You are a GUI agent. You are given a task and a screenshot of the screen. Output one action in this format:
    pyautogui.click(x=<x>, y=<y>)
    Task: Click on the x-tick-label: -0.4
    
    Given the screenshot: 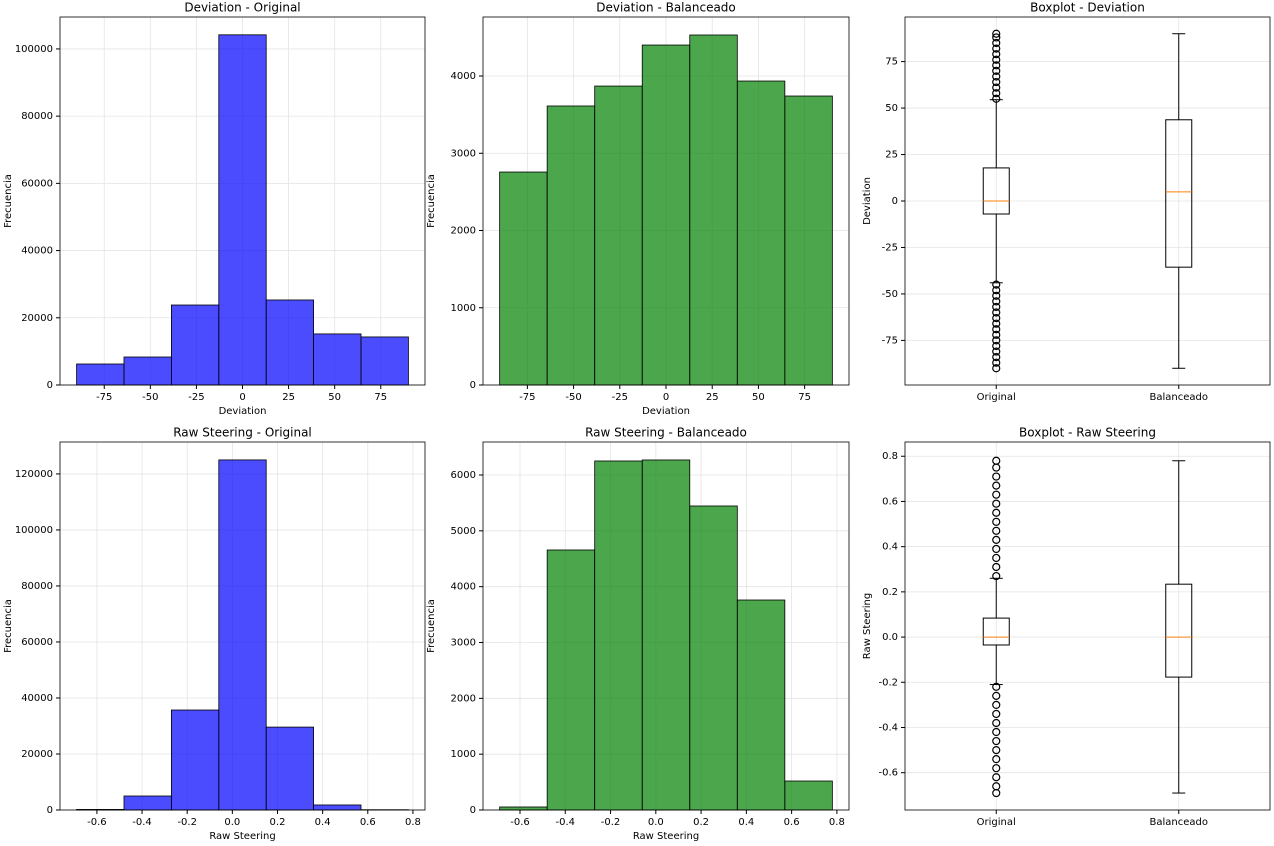 What is the action you would take?
    pyautogui.click(x=566, y=822)
    